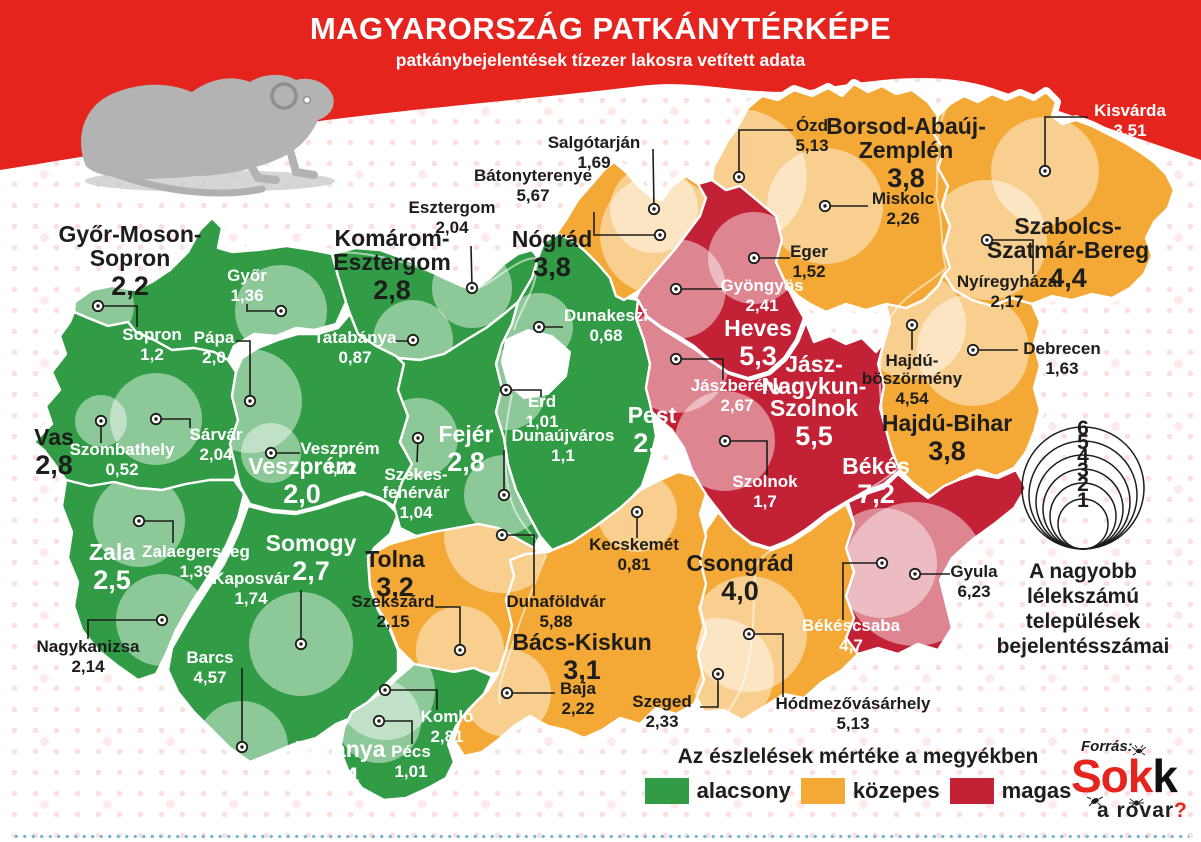 This screenshot has height=842, width=1201. What do you see at coordinates (339, 468) in the screenshot?
I see `city-value-veszprem_c: 0,72` at bounding box center [339, 468].